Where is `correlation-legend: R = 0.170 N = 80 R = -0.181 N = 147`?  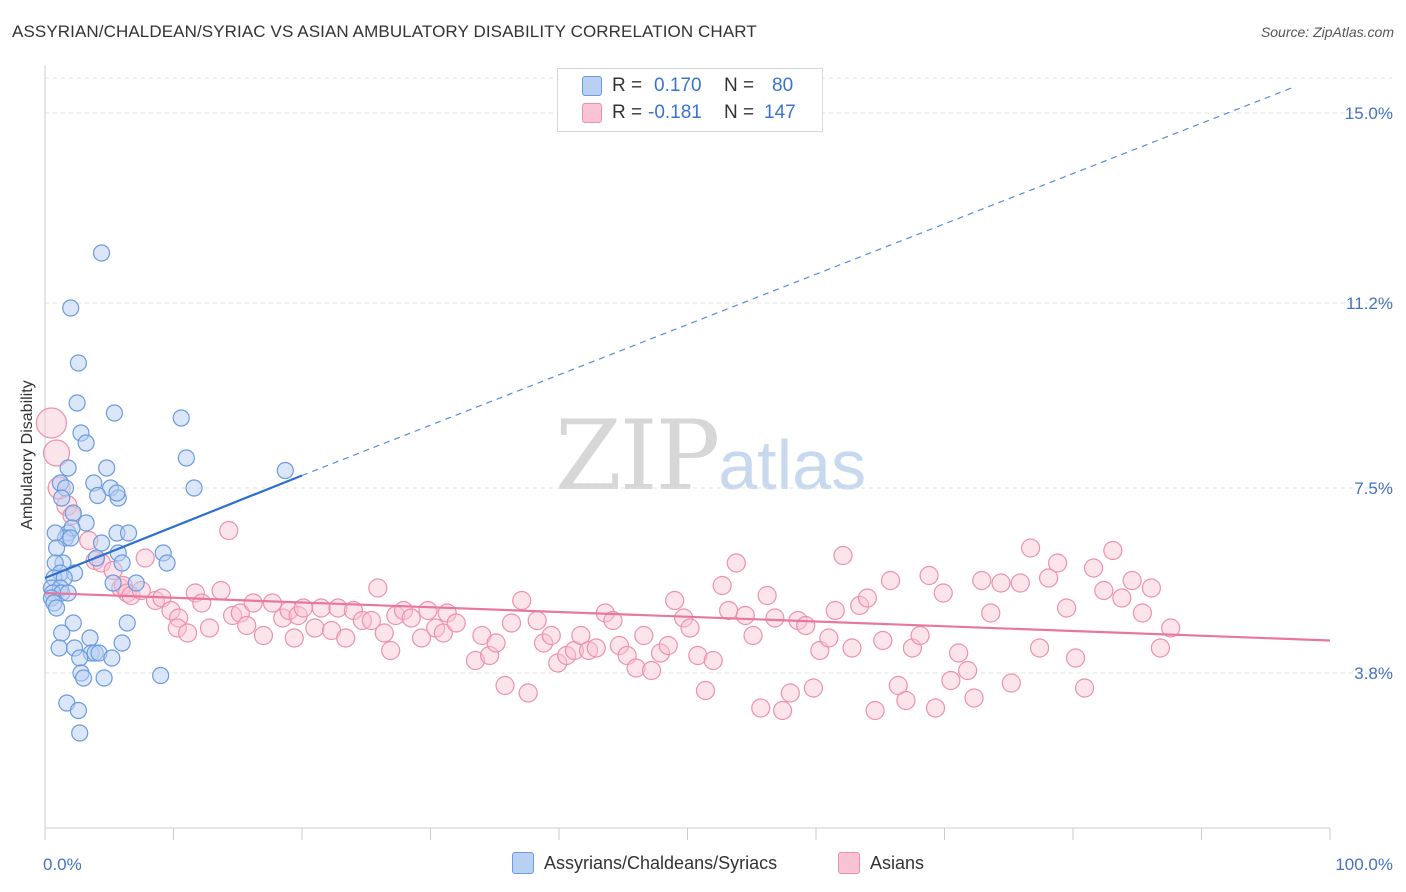 correlation-legend: R = 0.170 N = 80 R = -0.181 N = 147 is located at coordinates (690, 100).